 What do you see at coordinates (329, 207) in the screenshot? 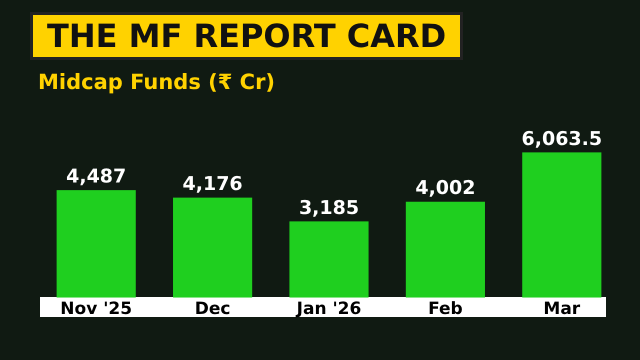
I see `data-label: 3,185` at bounding box center [329, 207].